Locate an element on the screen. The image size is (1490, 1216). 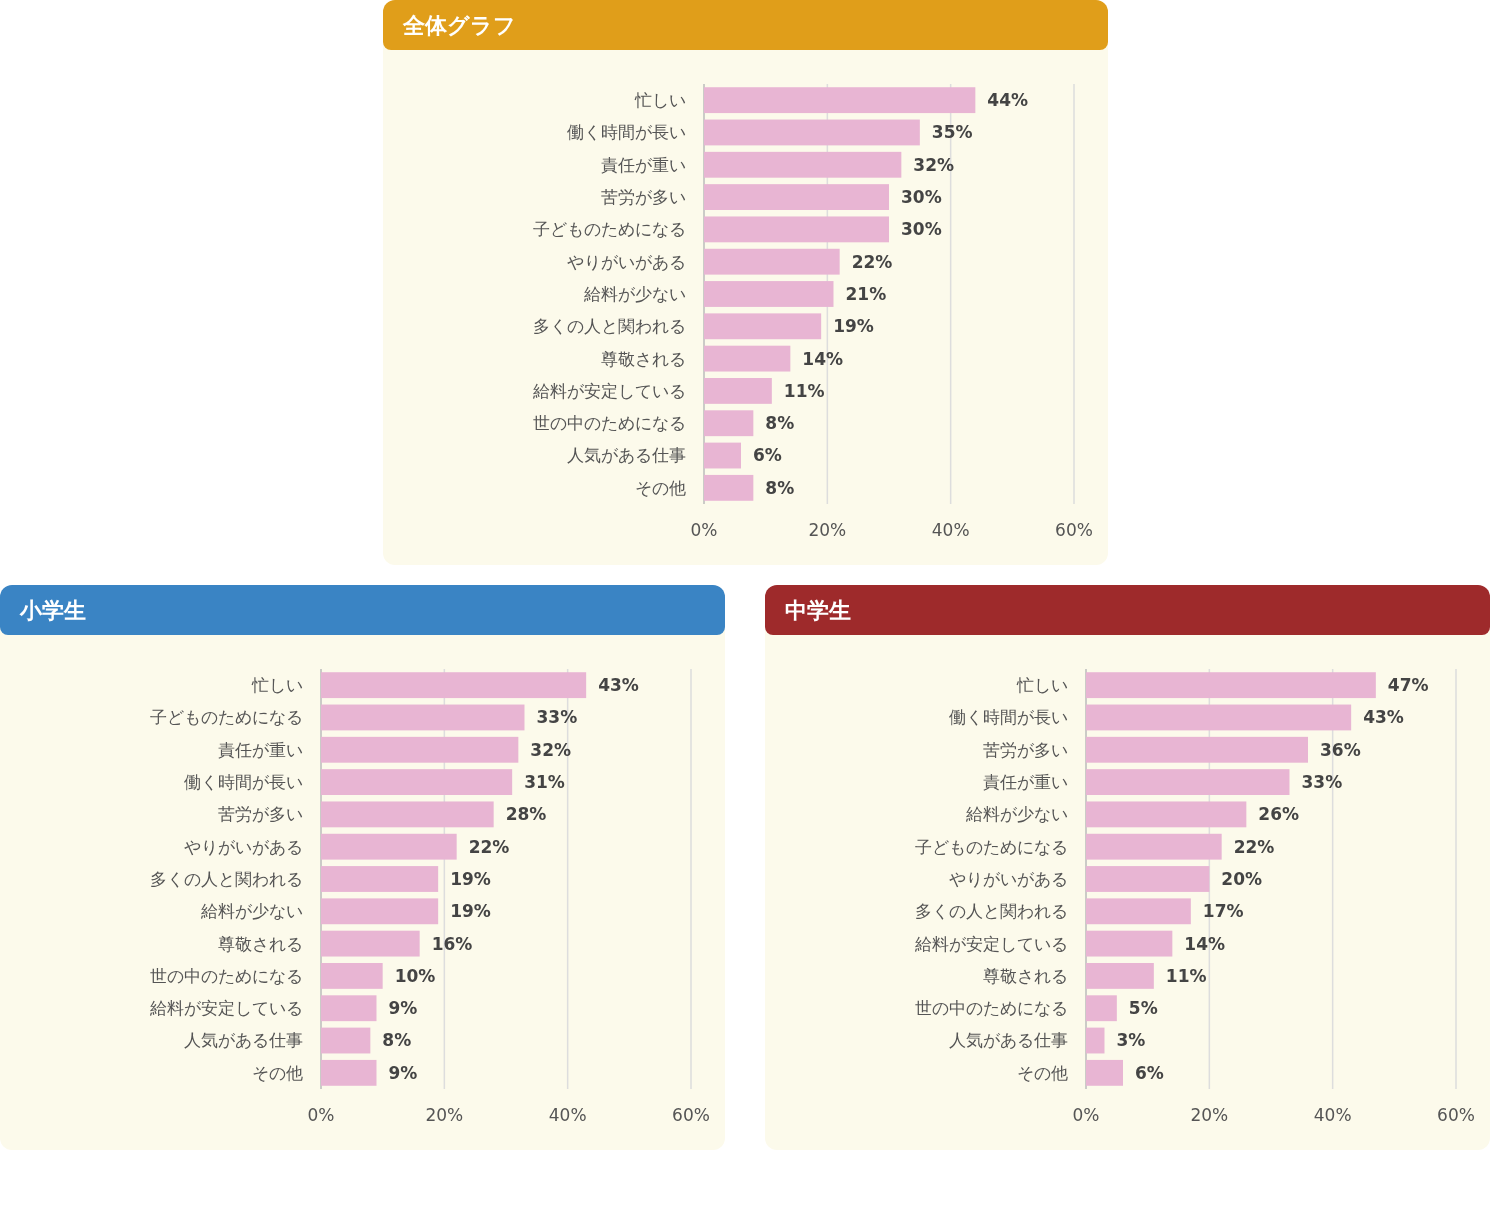
data-label: 35% is located at coordinates (952, 132).